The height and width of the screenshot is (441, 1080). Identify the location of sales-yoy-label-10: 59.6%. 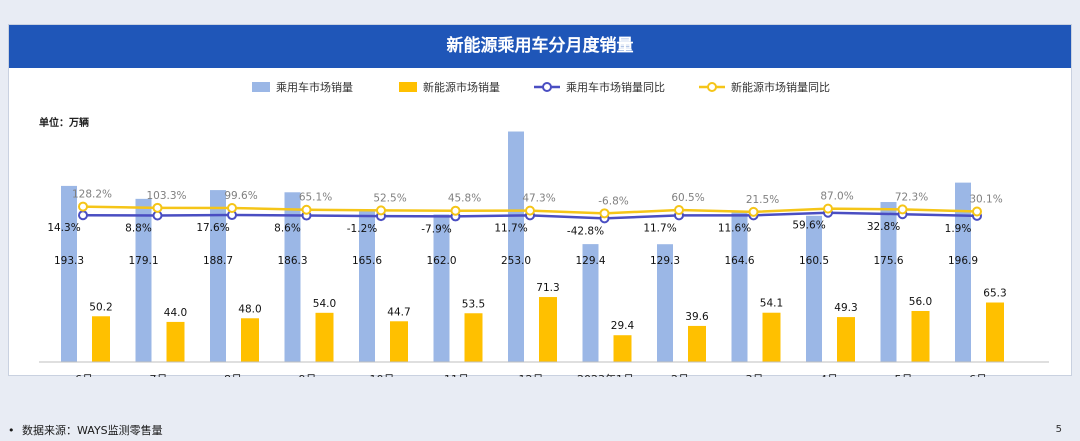
(808, 226).